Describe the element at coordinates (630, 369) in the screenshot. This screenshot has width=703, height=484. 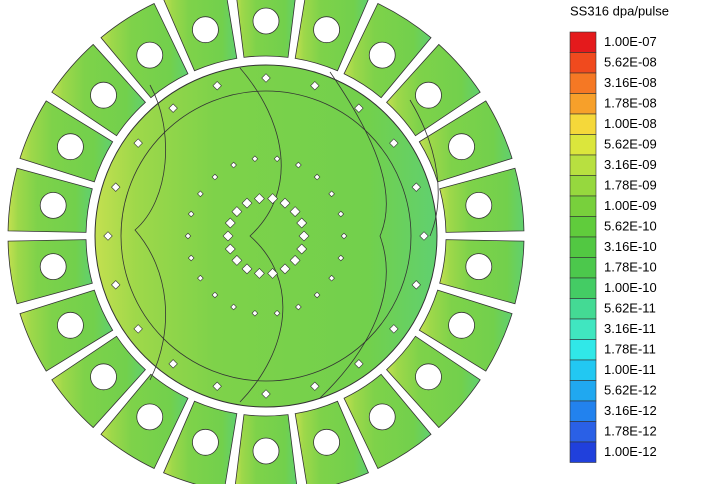
I see `legend-label: 1.00E-11` at that location.